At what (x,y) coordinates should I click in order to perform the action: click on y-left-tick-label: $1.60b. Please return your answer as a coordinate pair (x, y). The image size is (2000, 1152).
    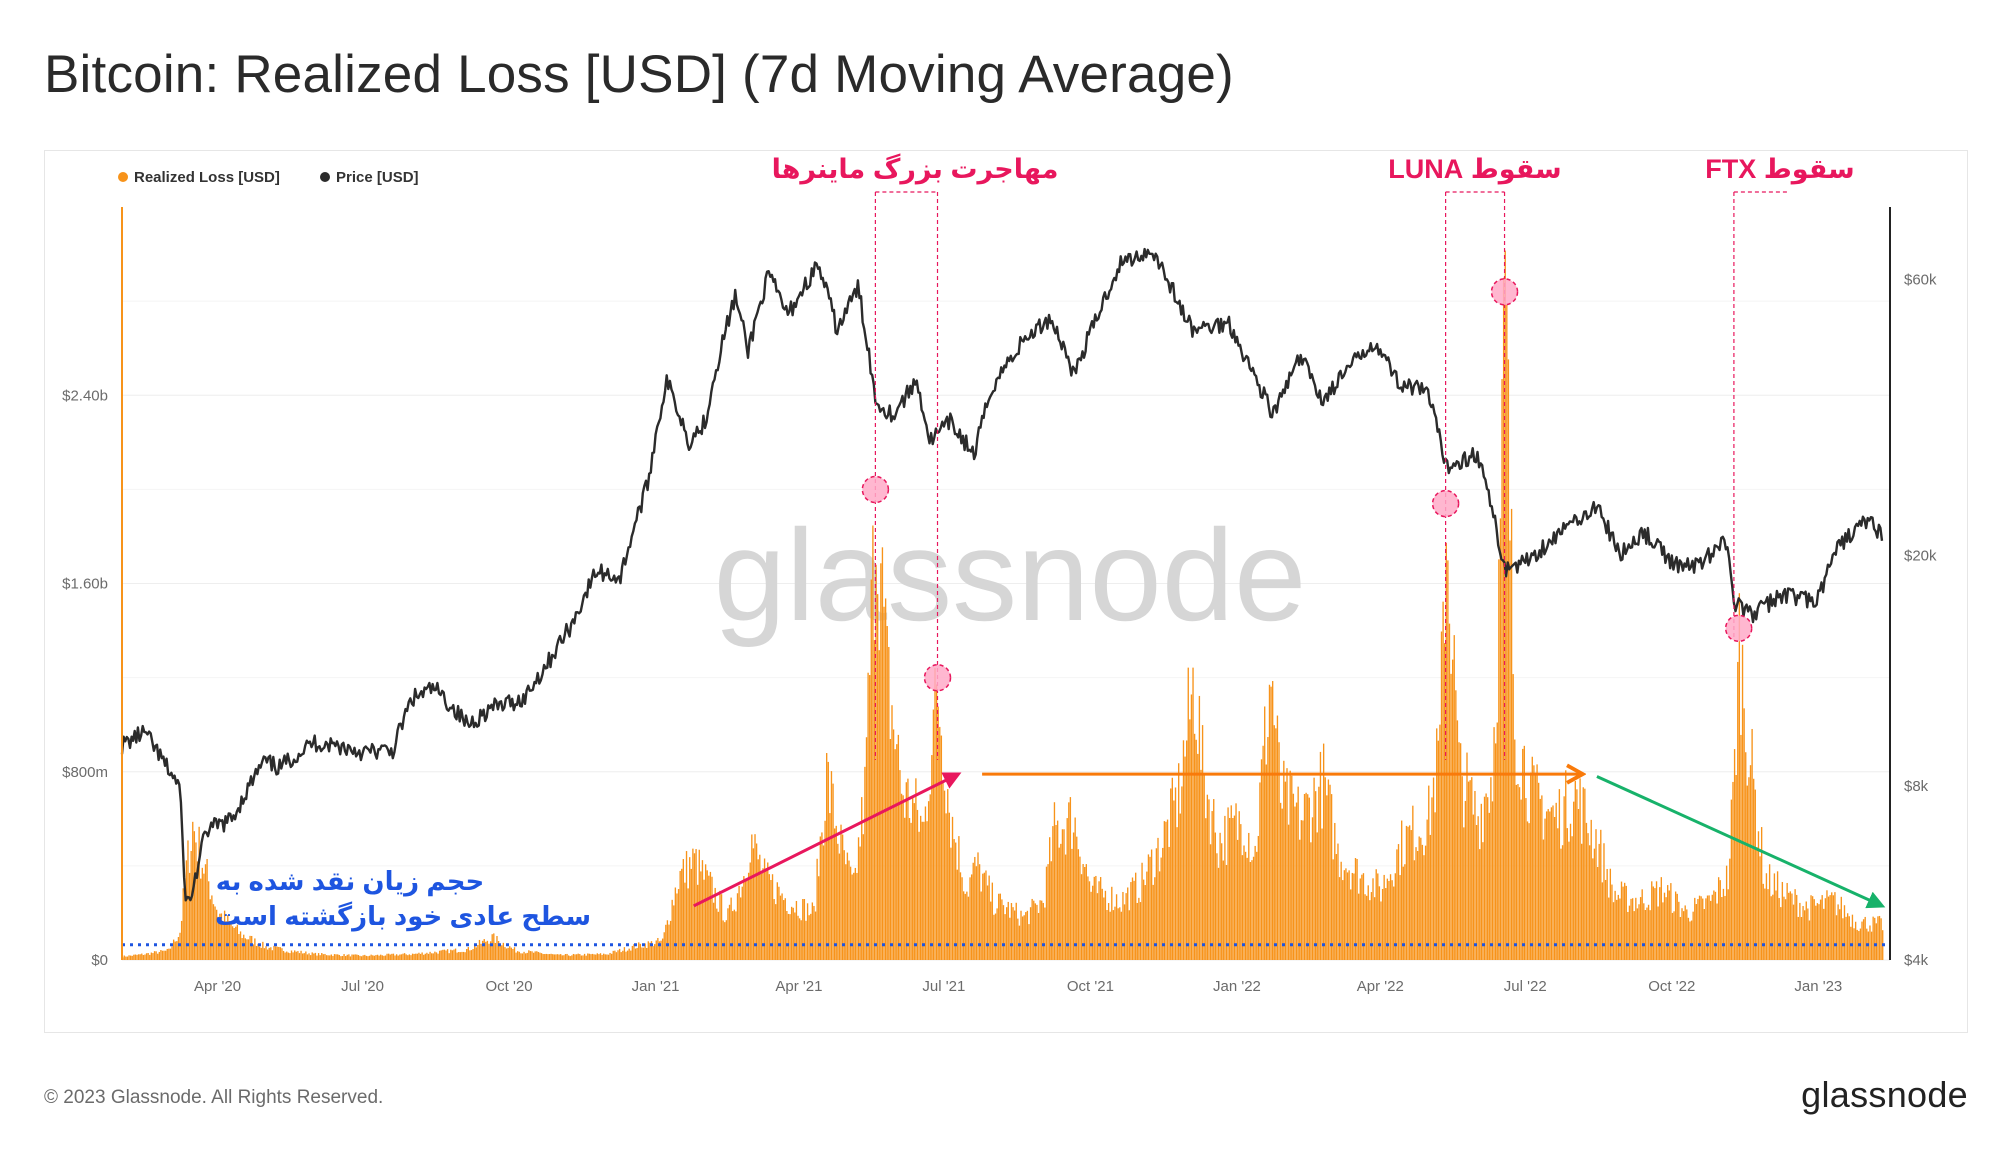
    Looking at the image, I should click on (85, 584).